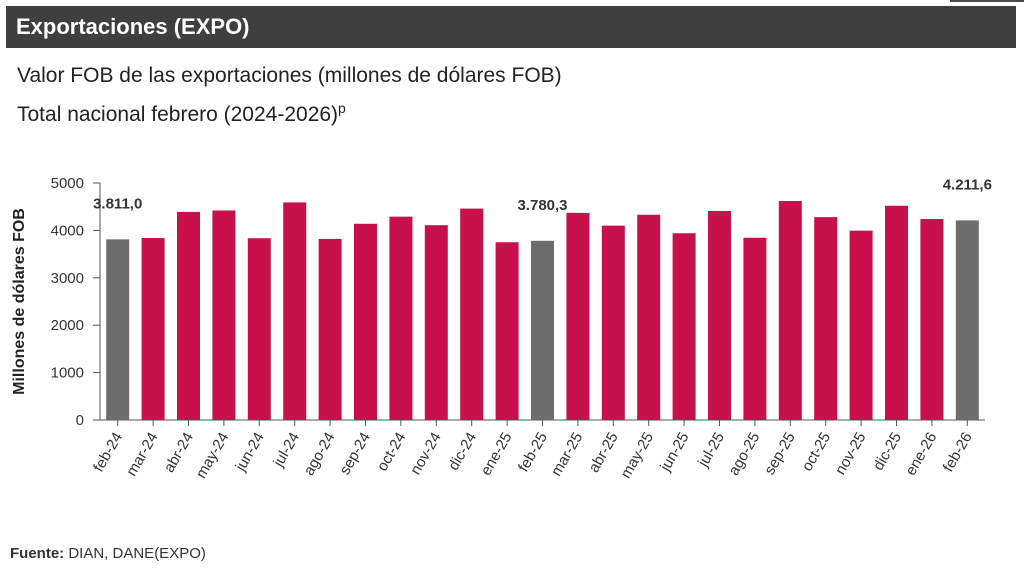 This screenshot has width=1024, height=568. I want to click on chart-subtitle-line2: Total nacional febrero (2024-2026)p, so click(181, 113).